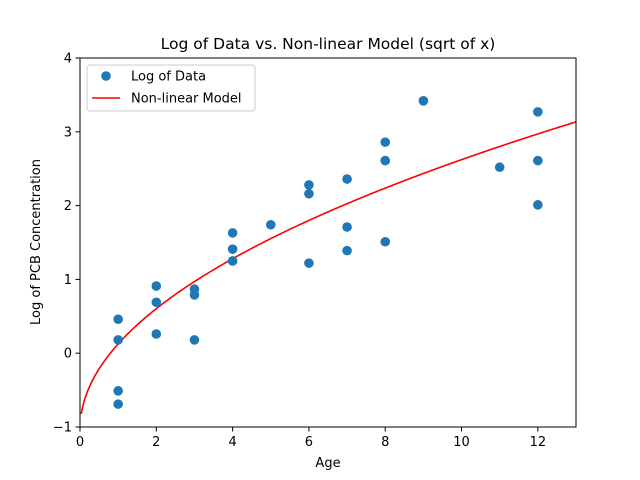  Describe the element at coordinates (106, 76) in the screenshot. I see `legend-marker-log-of-data` at that location.